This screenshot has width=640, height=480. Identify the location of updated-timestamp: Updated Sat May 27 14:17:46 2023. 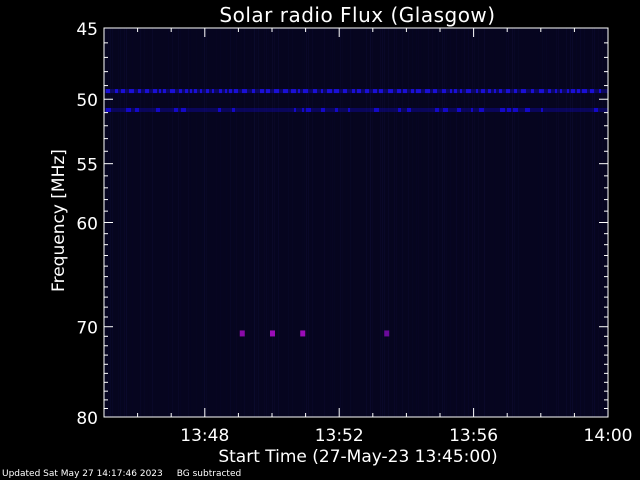
(82, 474).